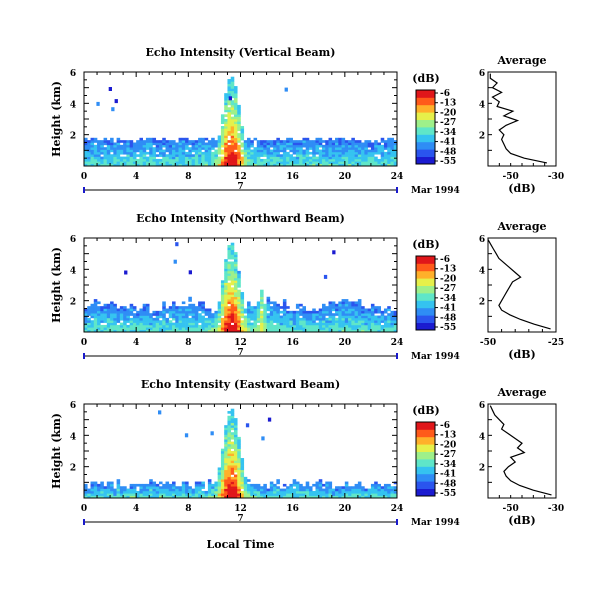 This screenshot has width=613, height=598. What do you see at coordinates (448, 162) in the screenshot?
I see `colorbar-tick-label: -55` at bounding box center [448, 162].